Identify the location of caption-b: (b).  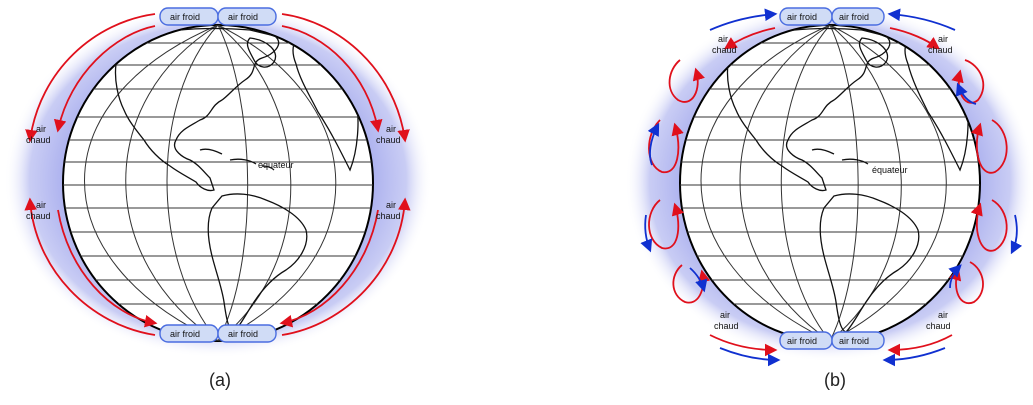
(835, 380).